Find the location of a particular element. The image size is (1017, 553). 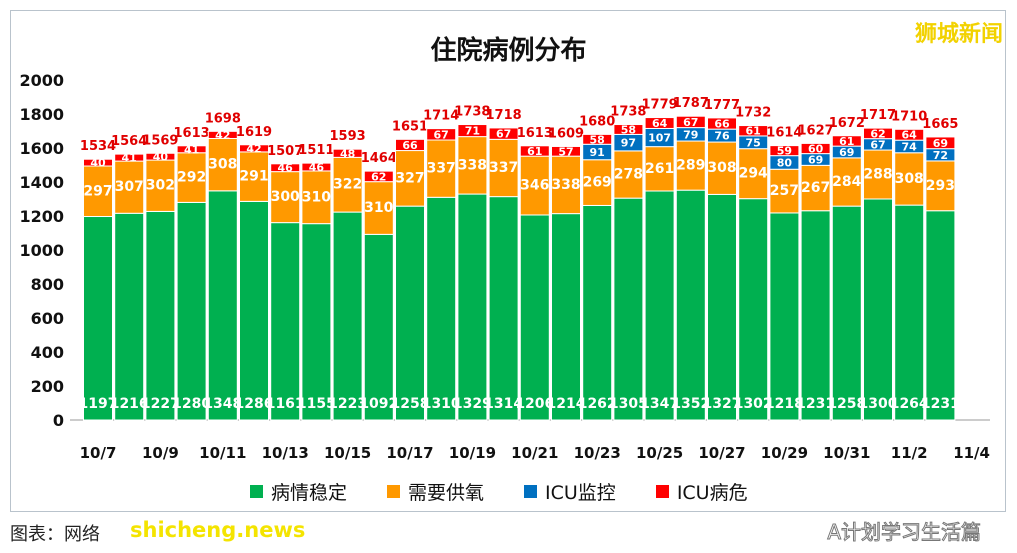

data-label: 69 is located at coordinates (940, 143).